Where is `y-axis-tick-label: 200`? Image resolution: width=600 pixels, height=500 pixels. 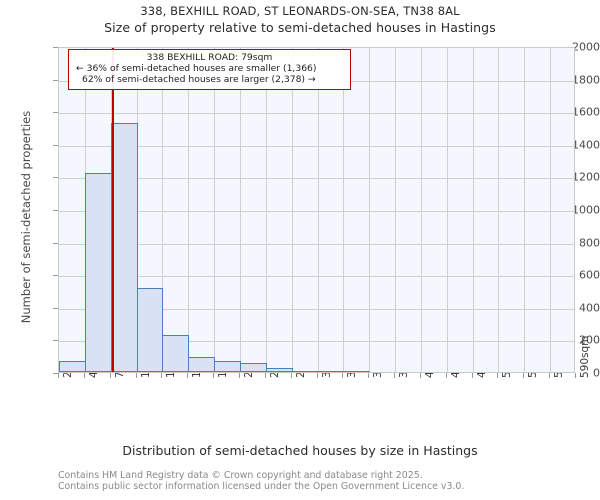
y-axis-tick-label: 200 is located at coordinates (589, 340).